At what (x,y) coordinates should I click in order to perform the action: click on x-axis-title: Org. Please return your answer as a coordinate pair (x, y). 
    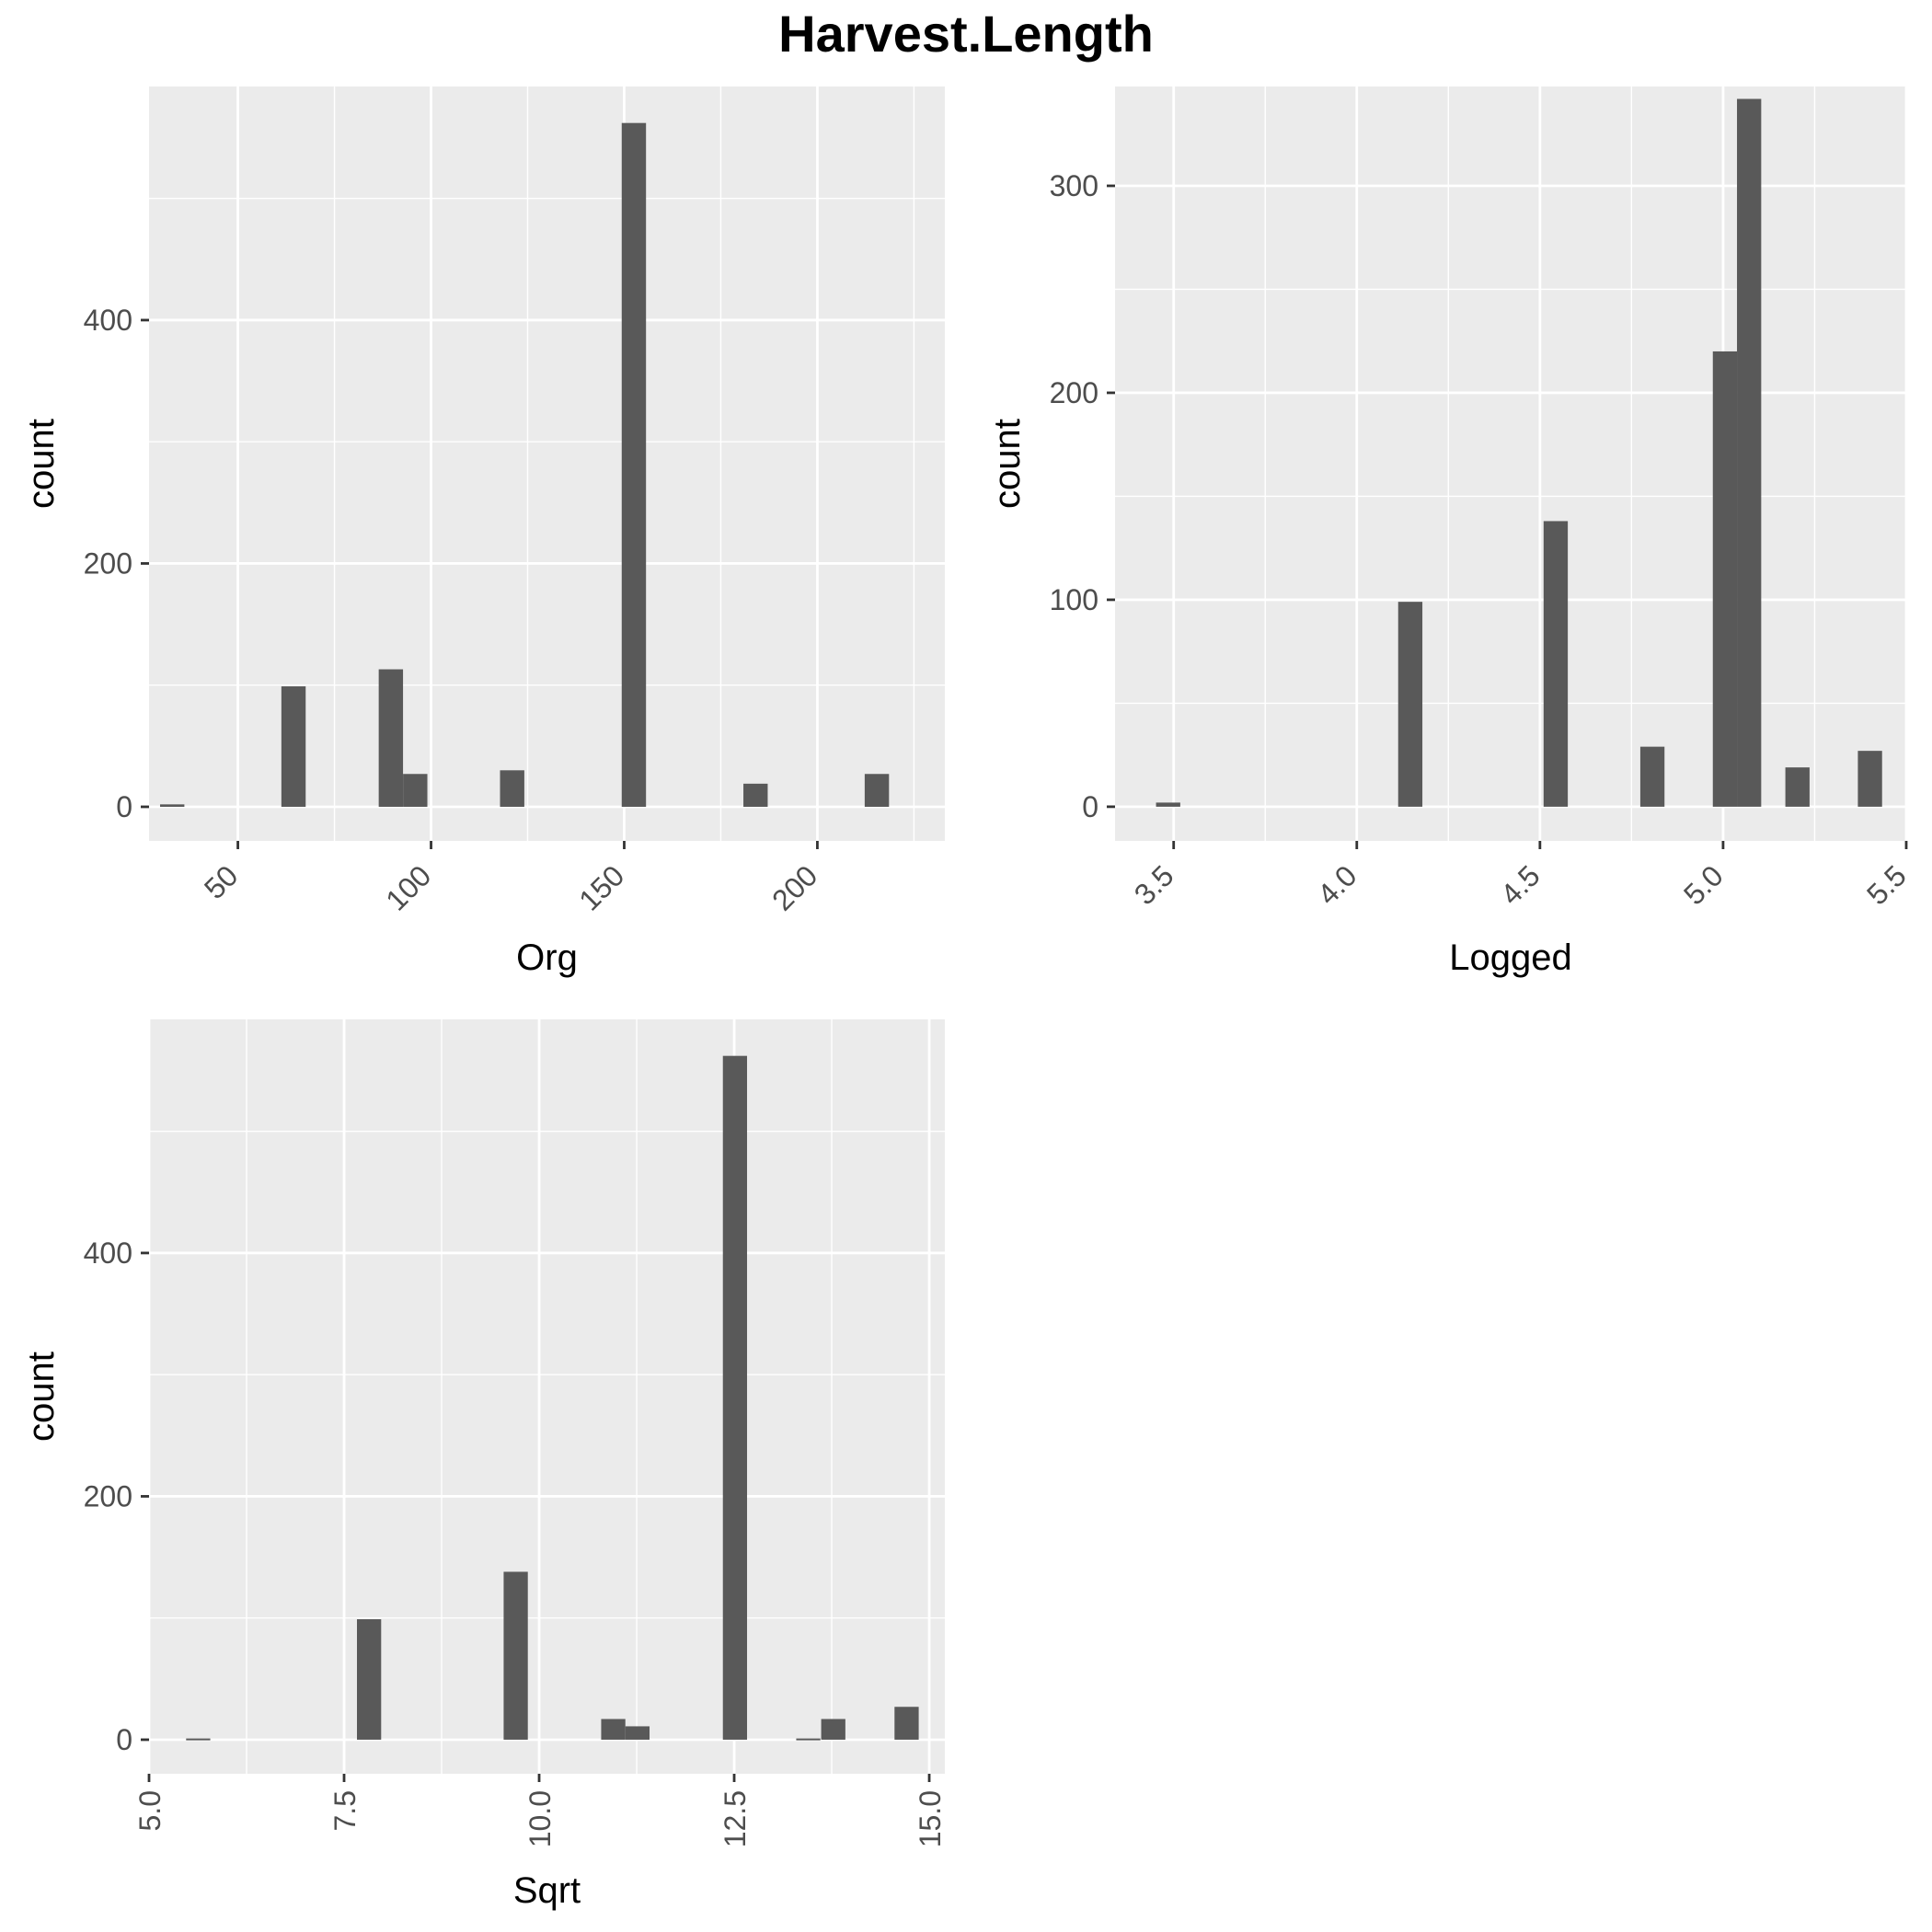
    Looking at the image, I should click on (547, 957).